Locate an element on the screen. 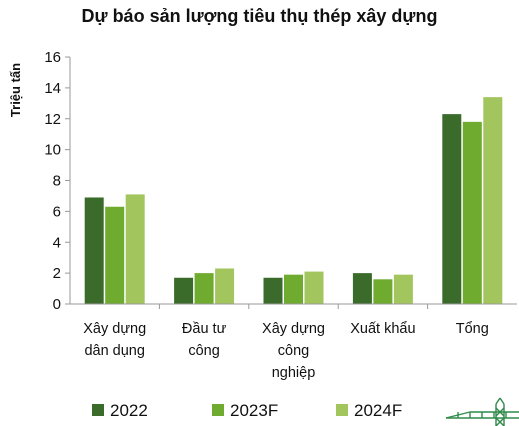  legend-swatch-2024F is located at coordinates (342, 410).